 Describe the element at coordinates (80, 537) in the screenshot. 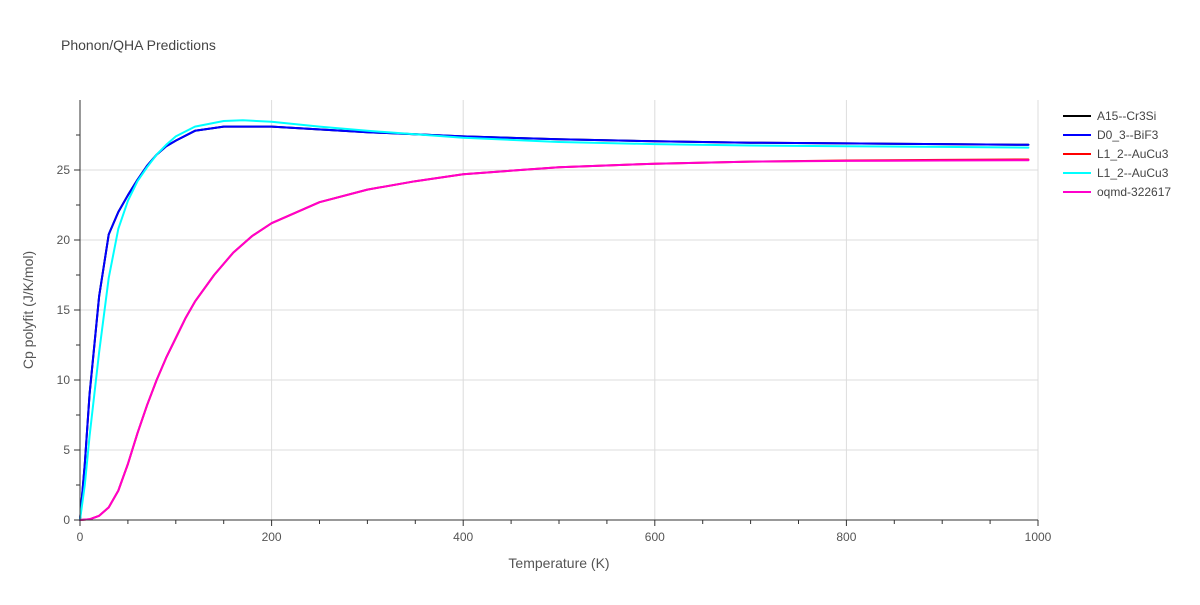

I see `x-tick-label: 0` at that location.